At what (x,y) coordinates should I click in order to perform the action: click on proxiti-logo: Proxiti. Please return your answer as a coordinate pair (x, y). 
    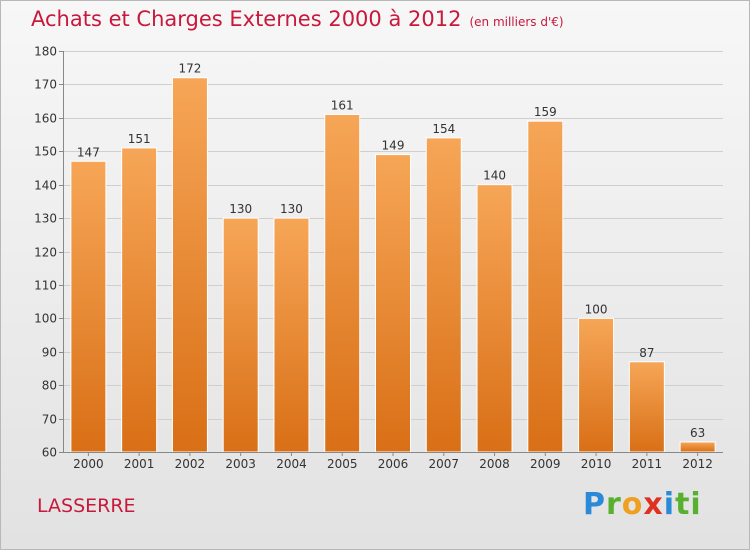
    Looking at the image, I should click on (642, 504).